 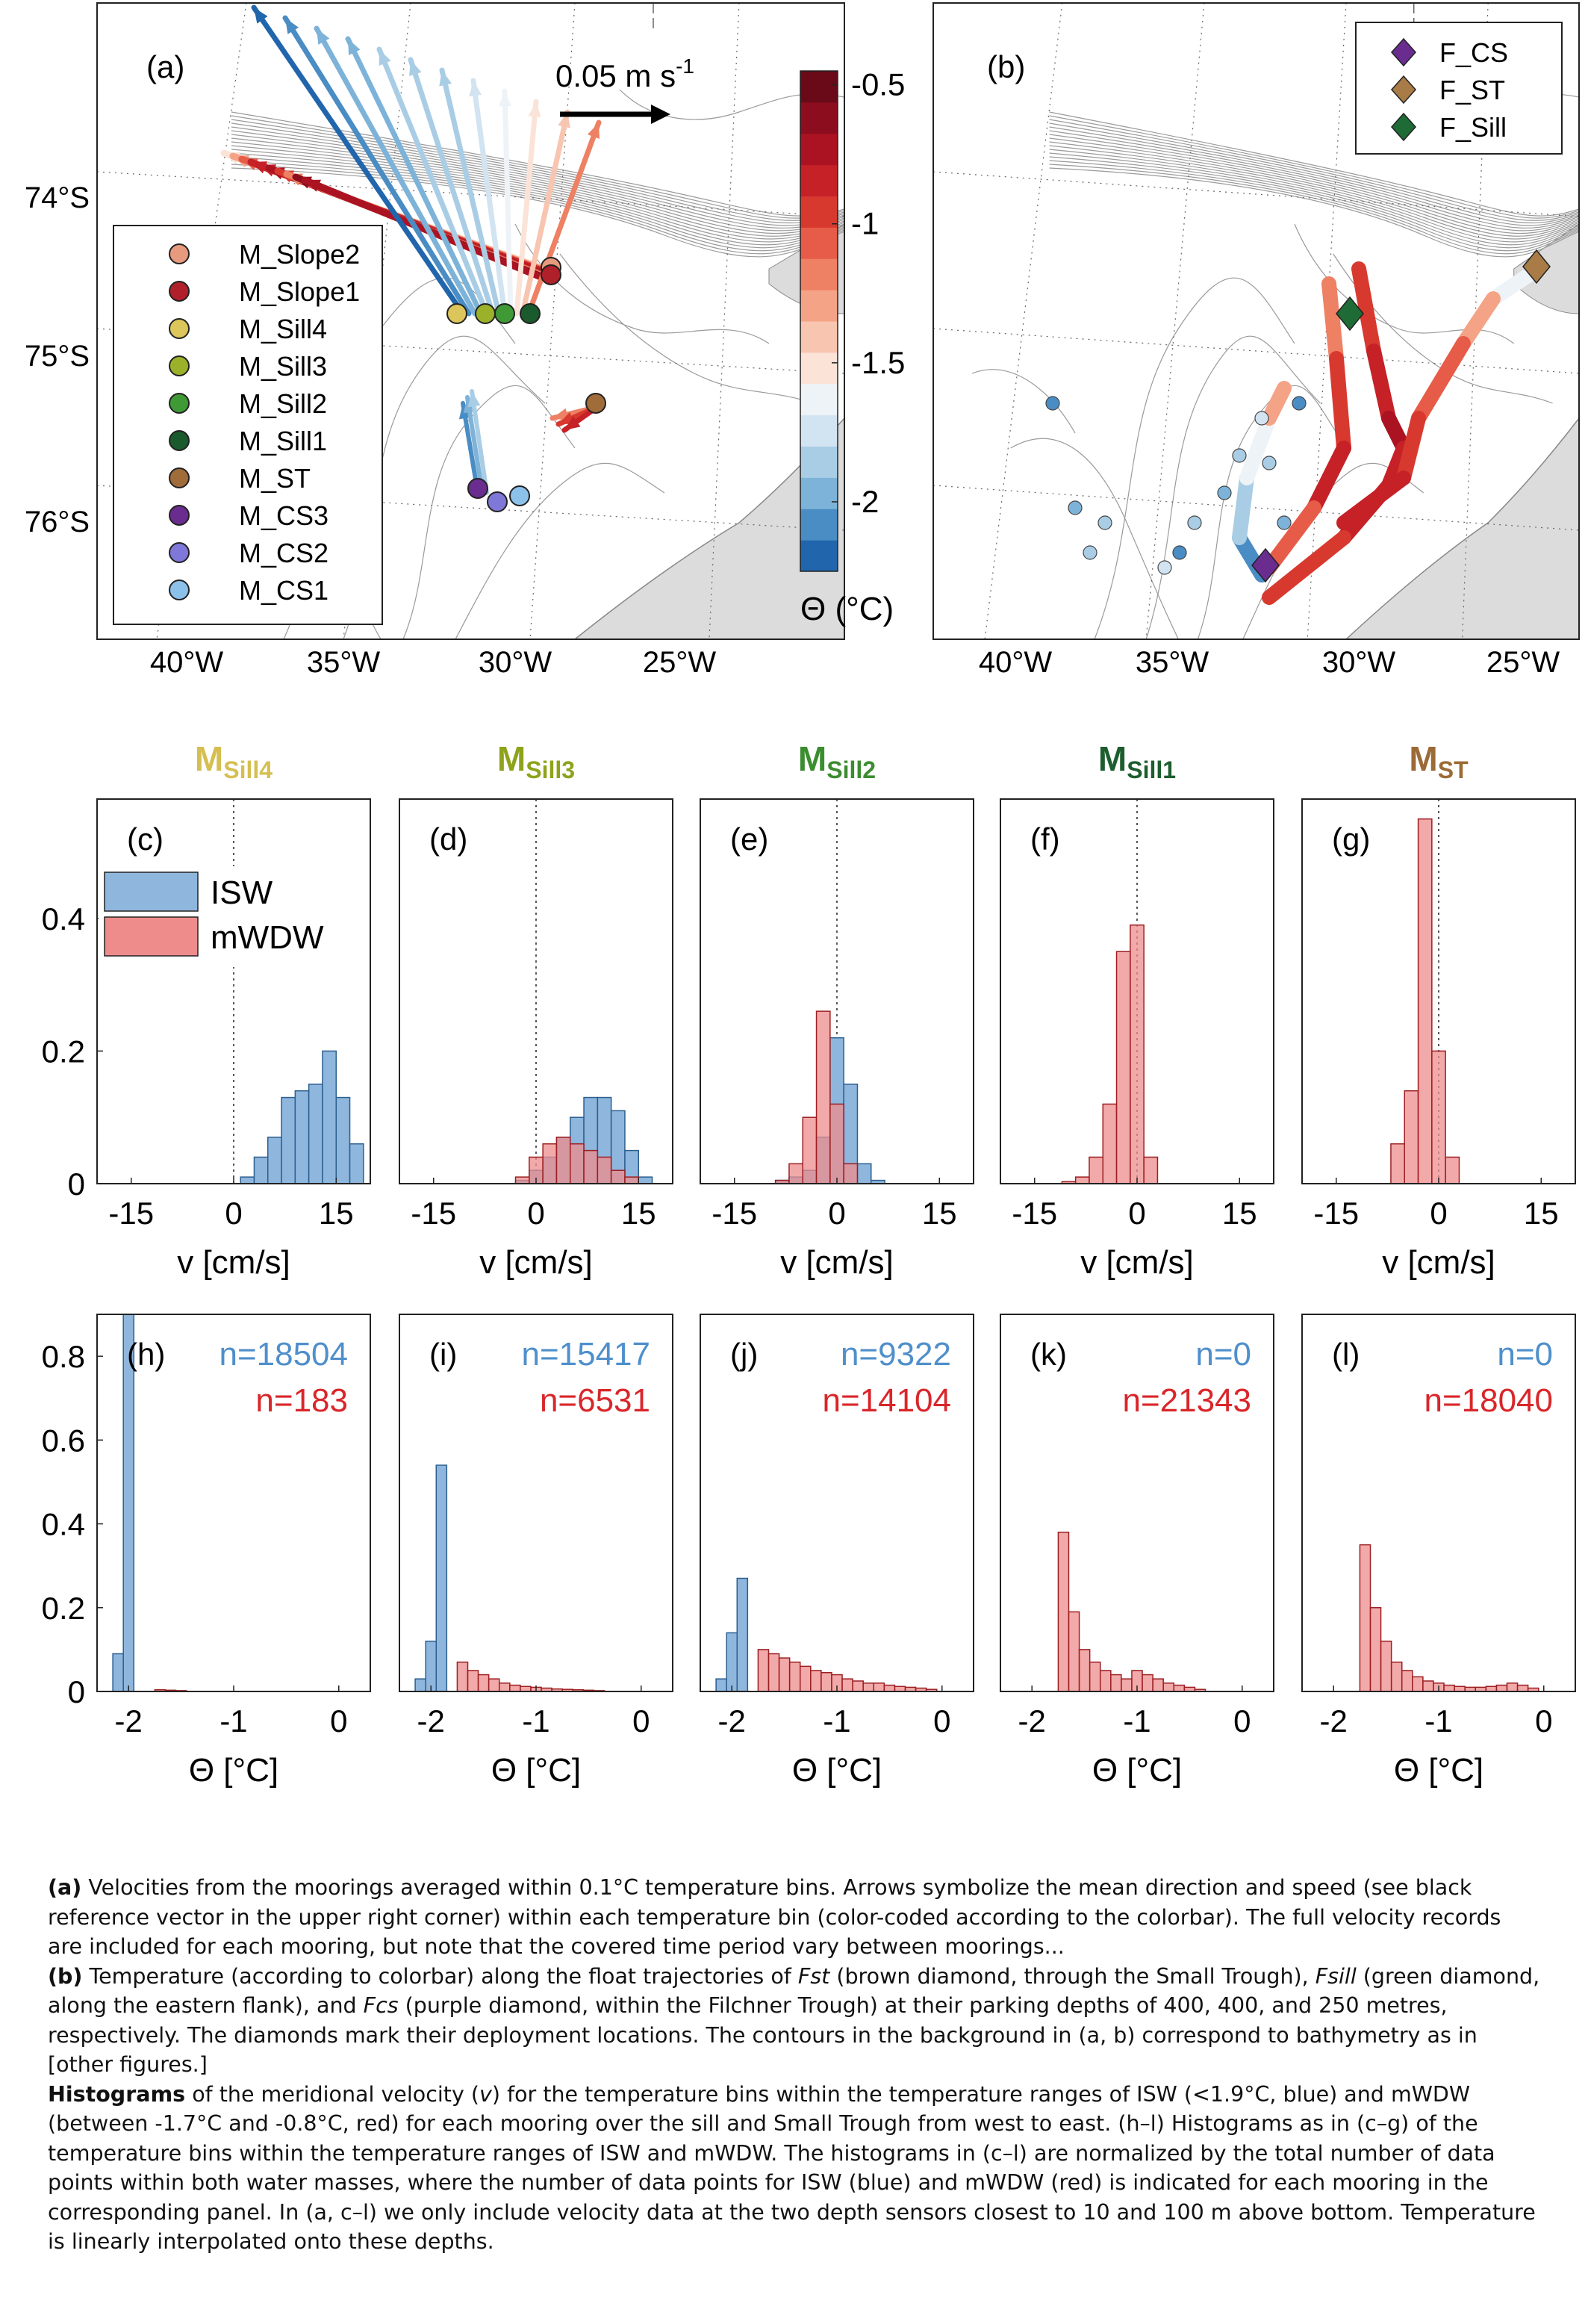 What do you see at coordinates (813, 1976) in the screenshot?
I see `caption-fst: Fst` at bounding box center [813, 1976].